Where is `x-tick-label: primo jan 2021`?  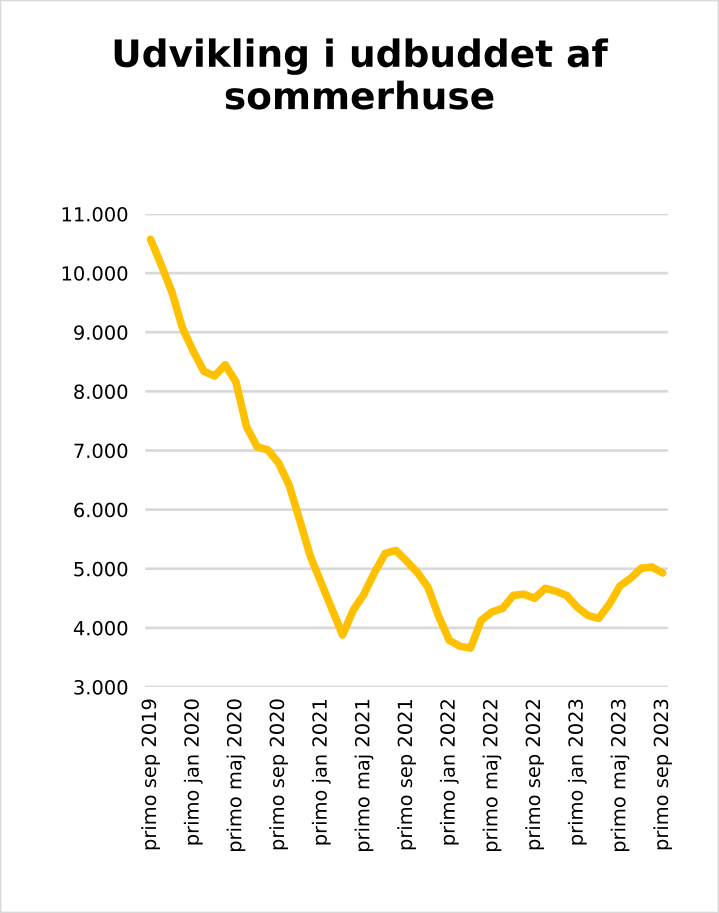
x-tick-label: primo jan 2021 is located at coordinates (321, 772).